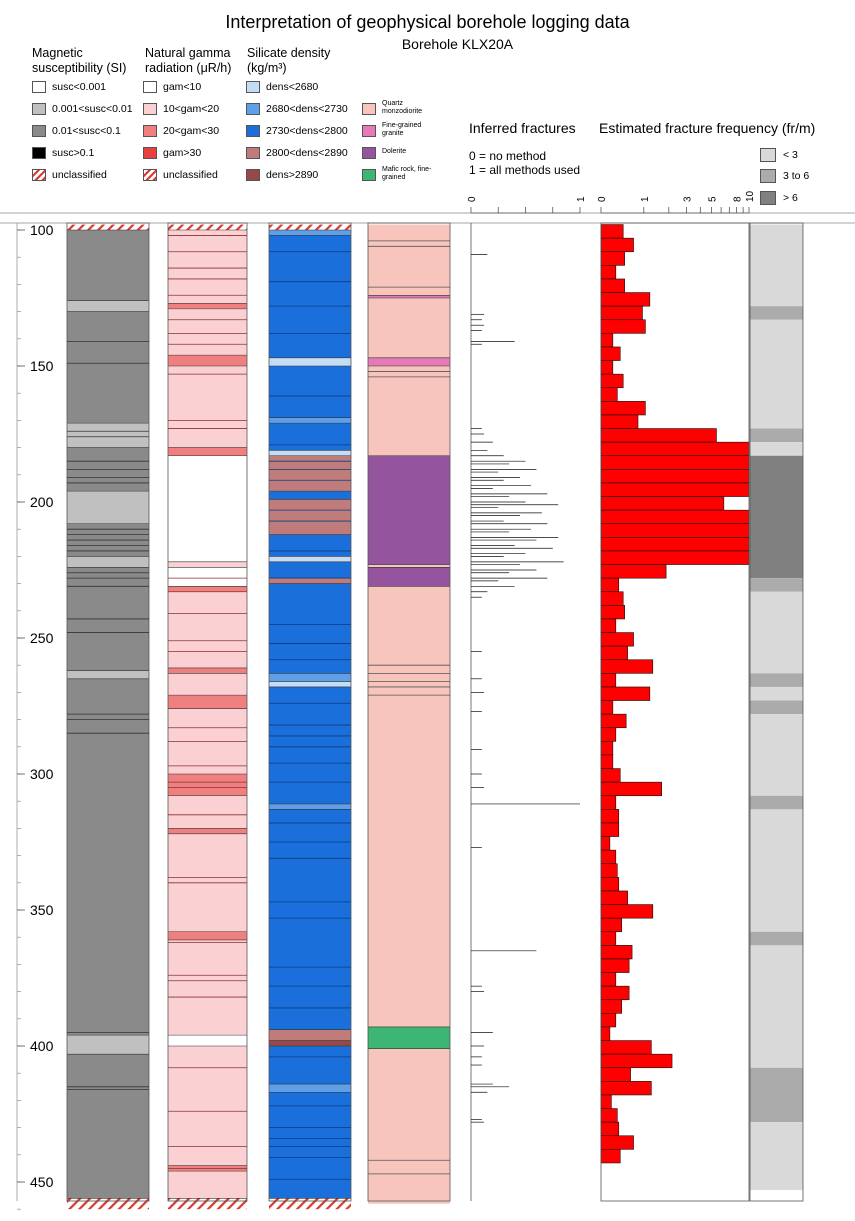  What do you see at coordinates (42, 230) in the screenshot?
I see `depth-label: 100` at bounding box center [42, 230].